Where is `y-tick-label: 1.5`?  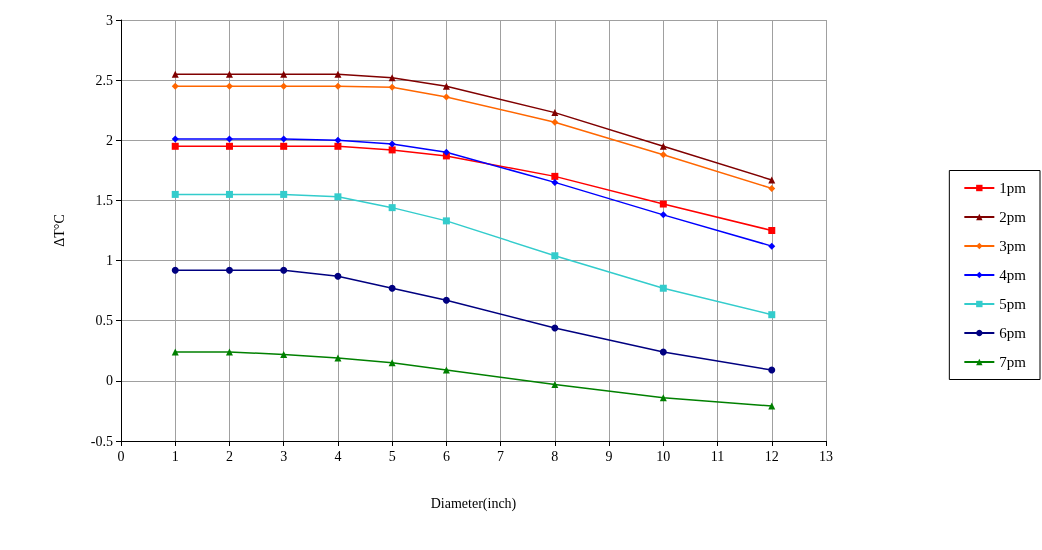 y-tick-label: 1.5 is located at coordinates (104, 200).